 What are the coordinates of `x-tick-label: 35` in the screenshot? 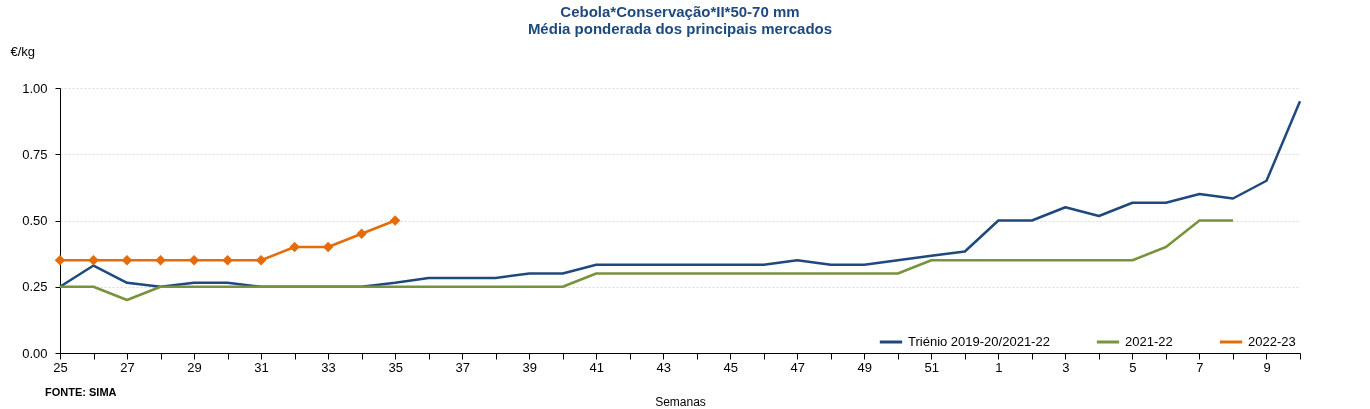 It's located at (395, 367).